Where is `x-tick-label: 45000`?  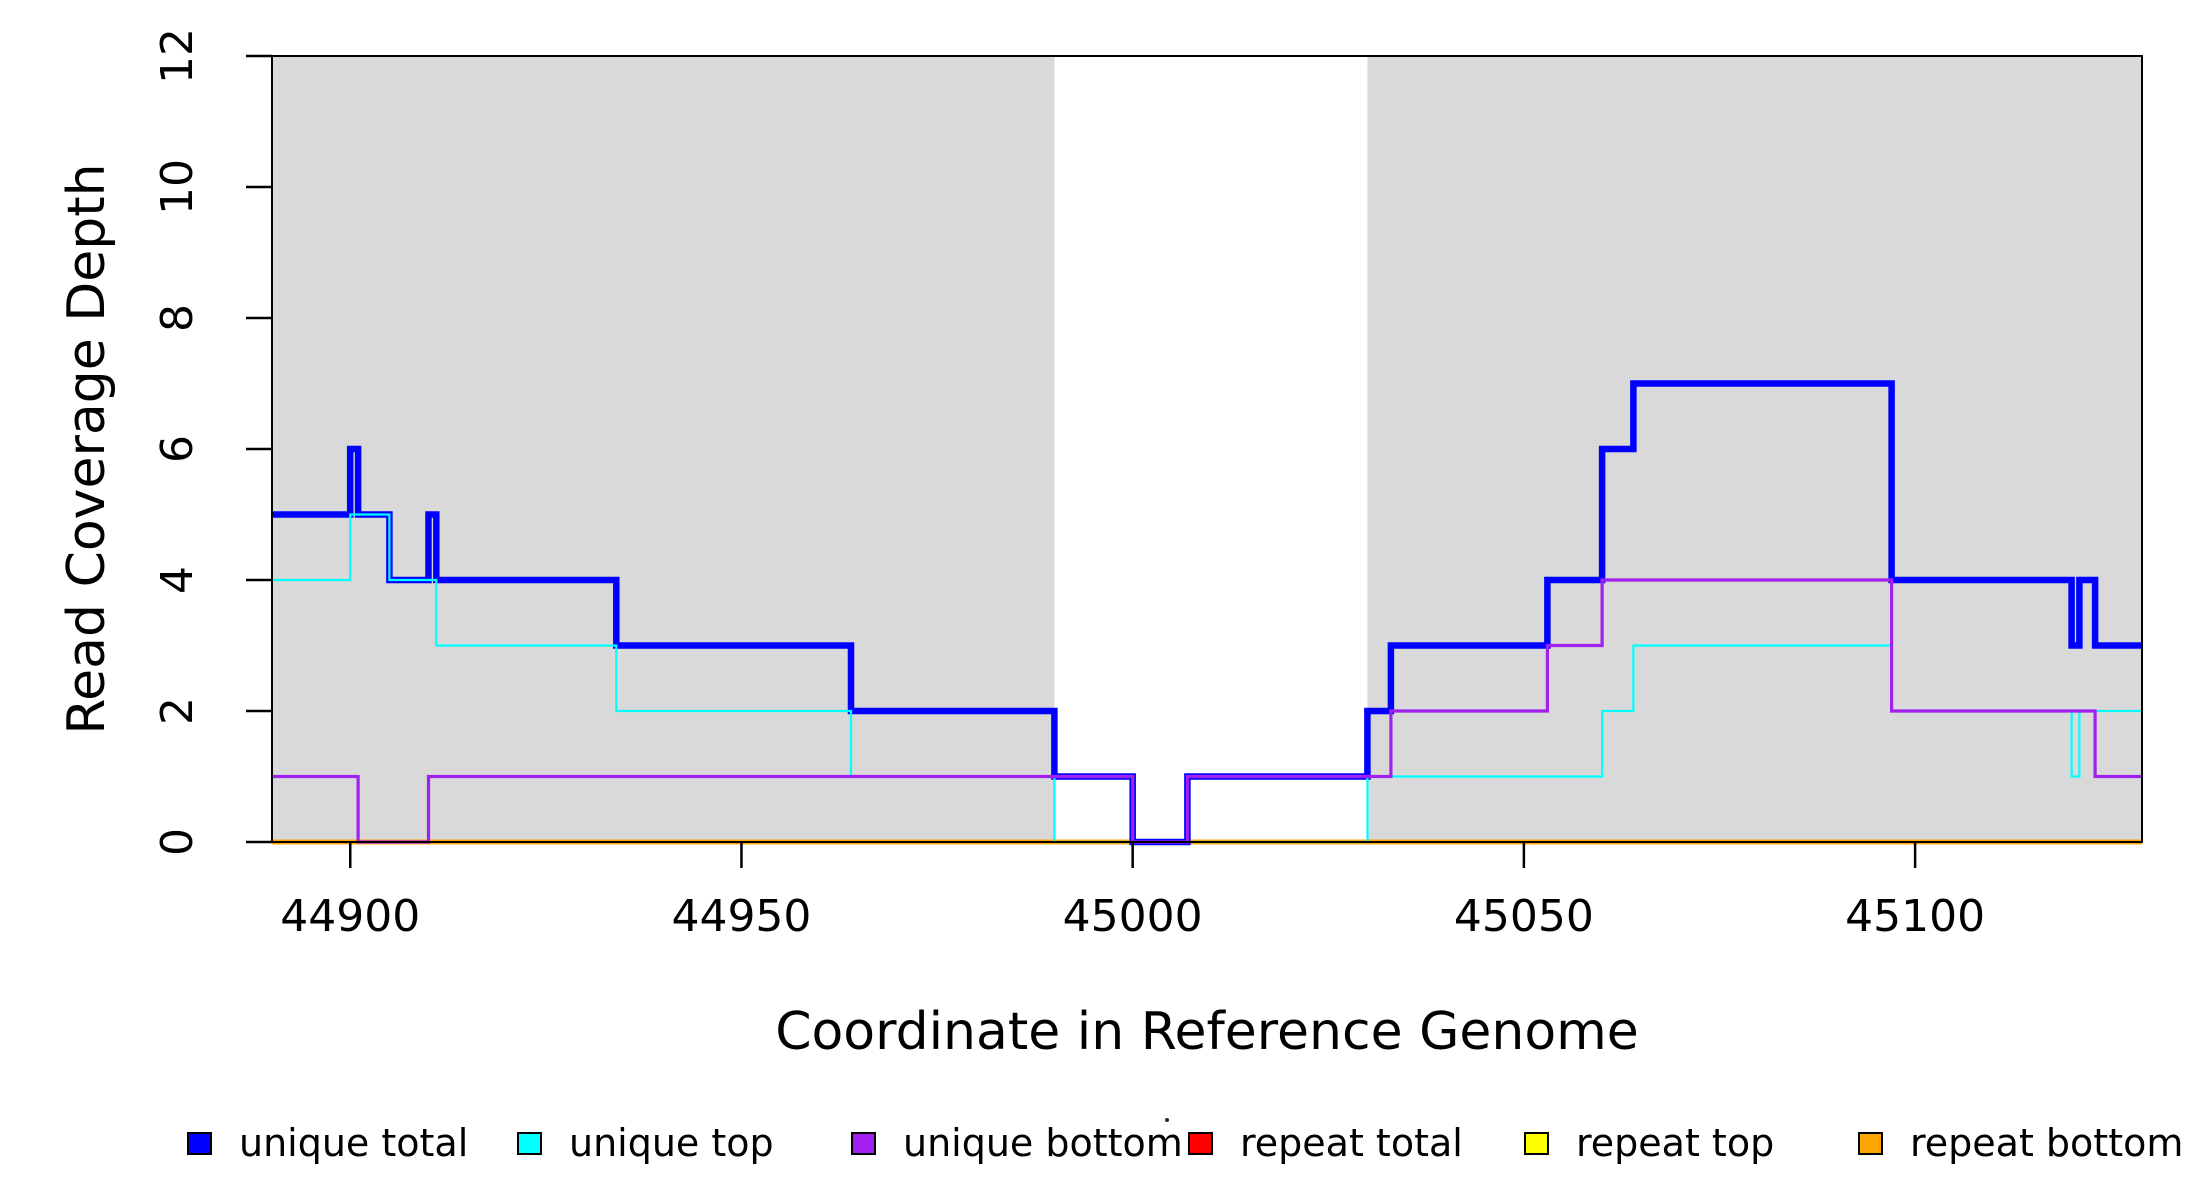
x-tick-label: 45000 is located at coordinates (1133, 916).